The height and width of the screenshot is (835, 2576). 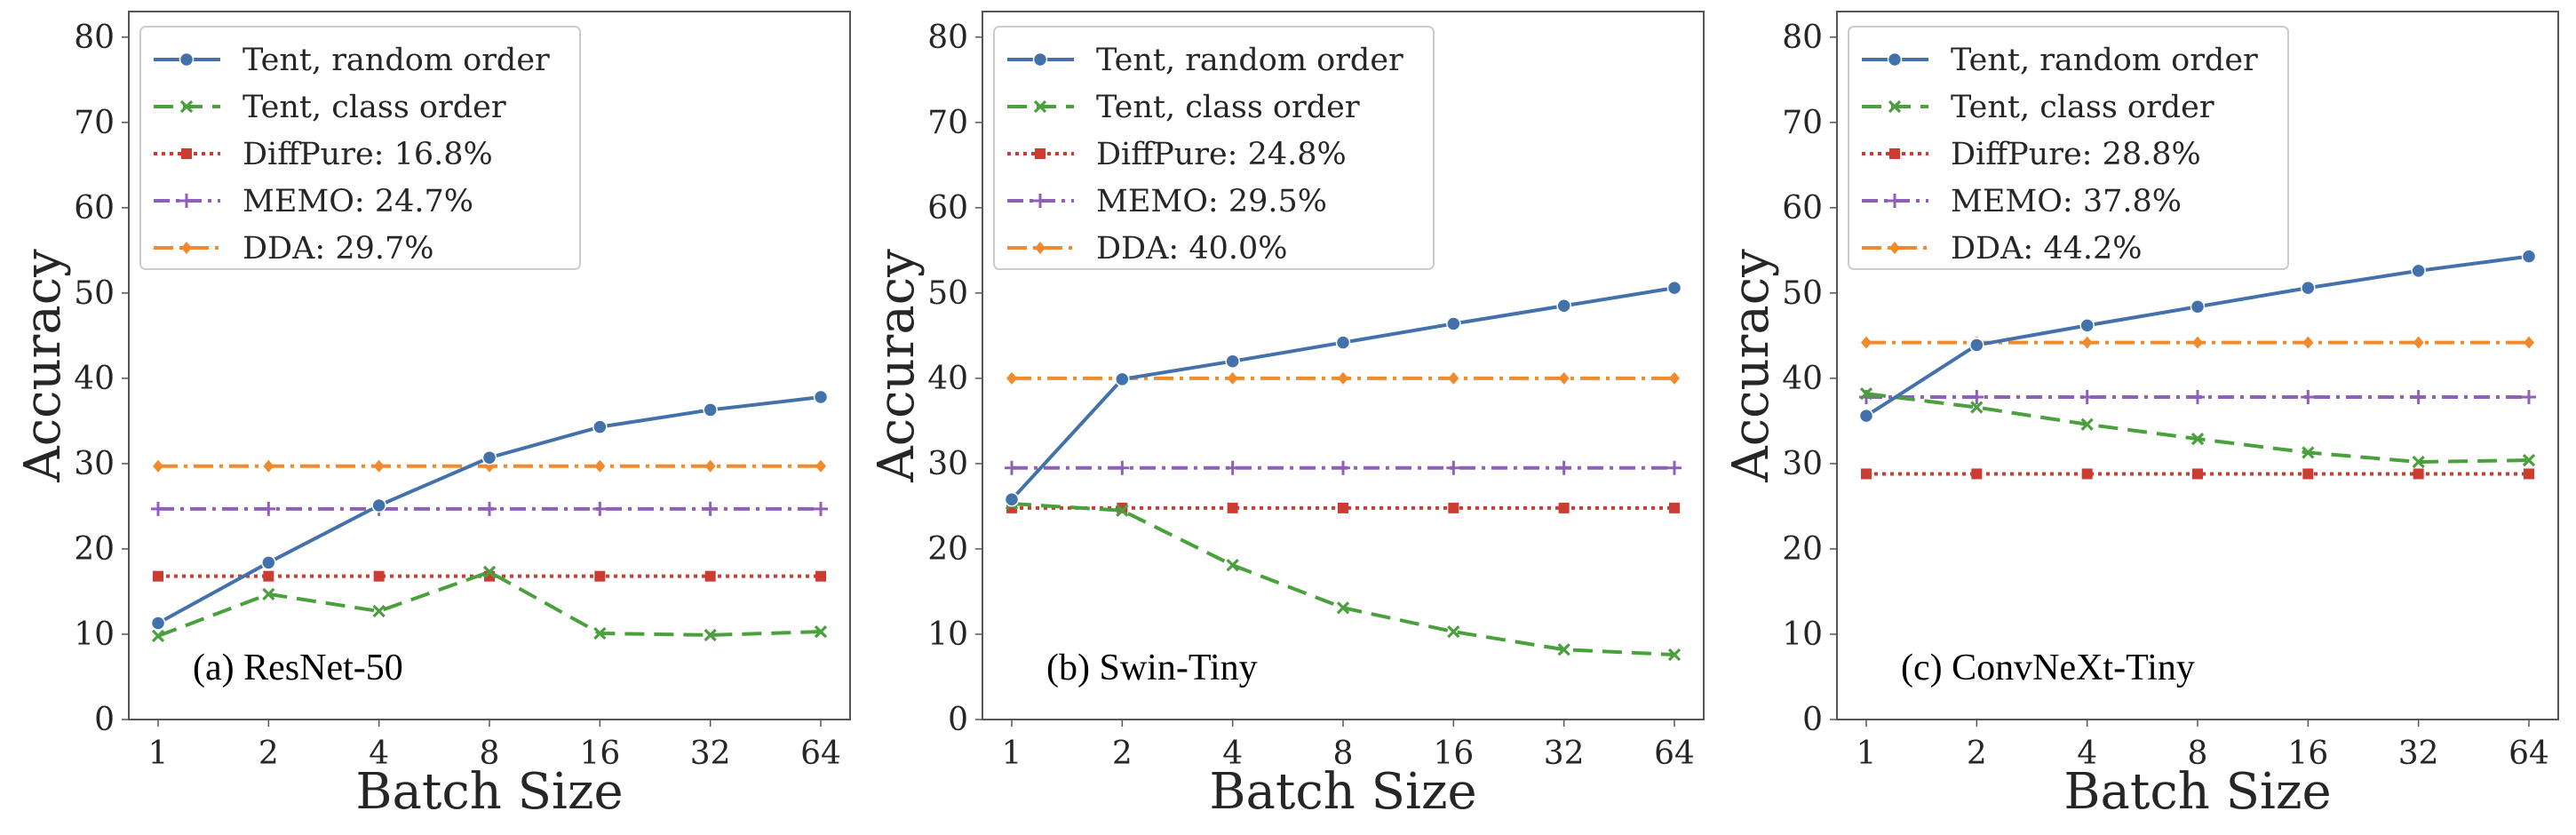 What do you see at coordinates (338, 248) in the screenshot?
I see `legend-label: DDA: 29.7%` at bounding box center [338, 248].